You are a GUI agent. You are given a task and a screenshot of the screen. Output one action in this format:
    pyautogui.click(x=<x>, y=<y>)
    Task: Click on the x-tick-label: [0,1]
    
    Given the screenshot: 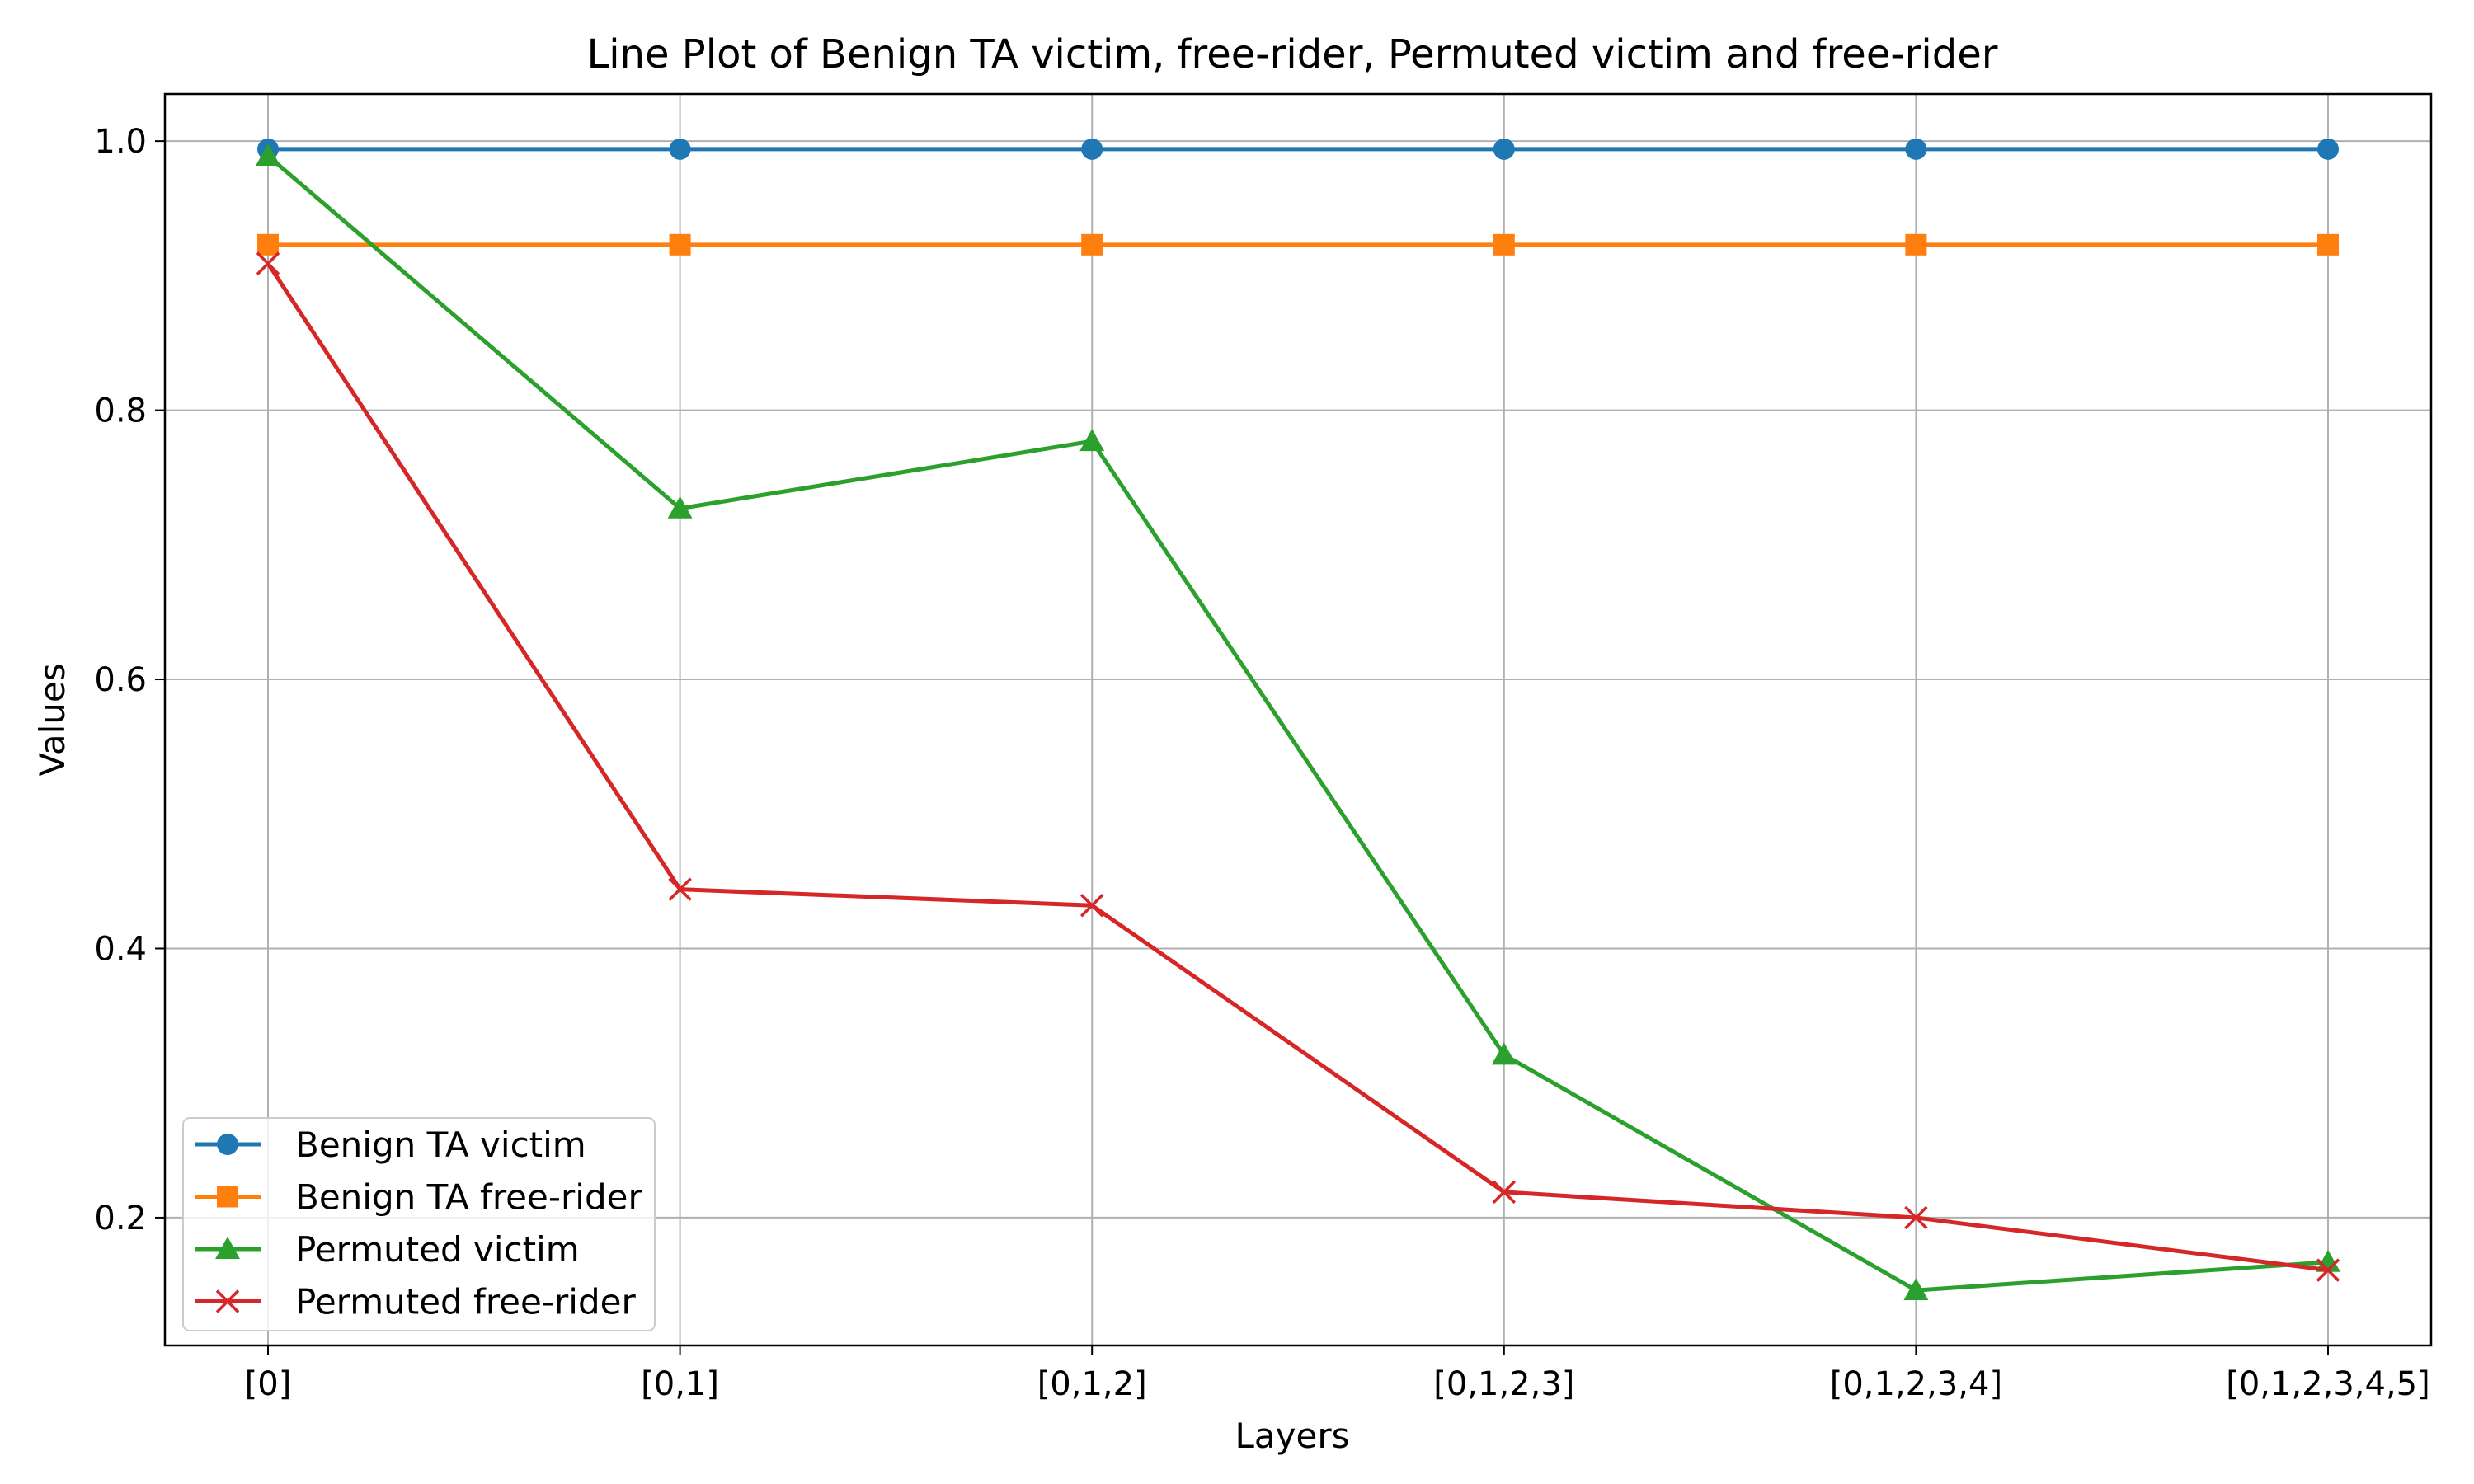 What is the action you would take?
    pyautogui.click(x=680, y=1384)
    